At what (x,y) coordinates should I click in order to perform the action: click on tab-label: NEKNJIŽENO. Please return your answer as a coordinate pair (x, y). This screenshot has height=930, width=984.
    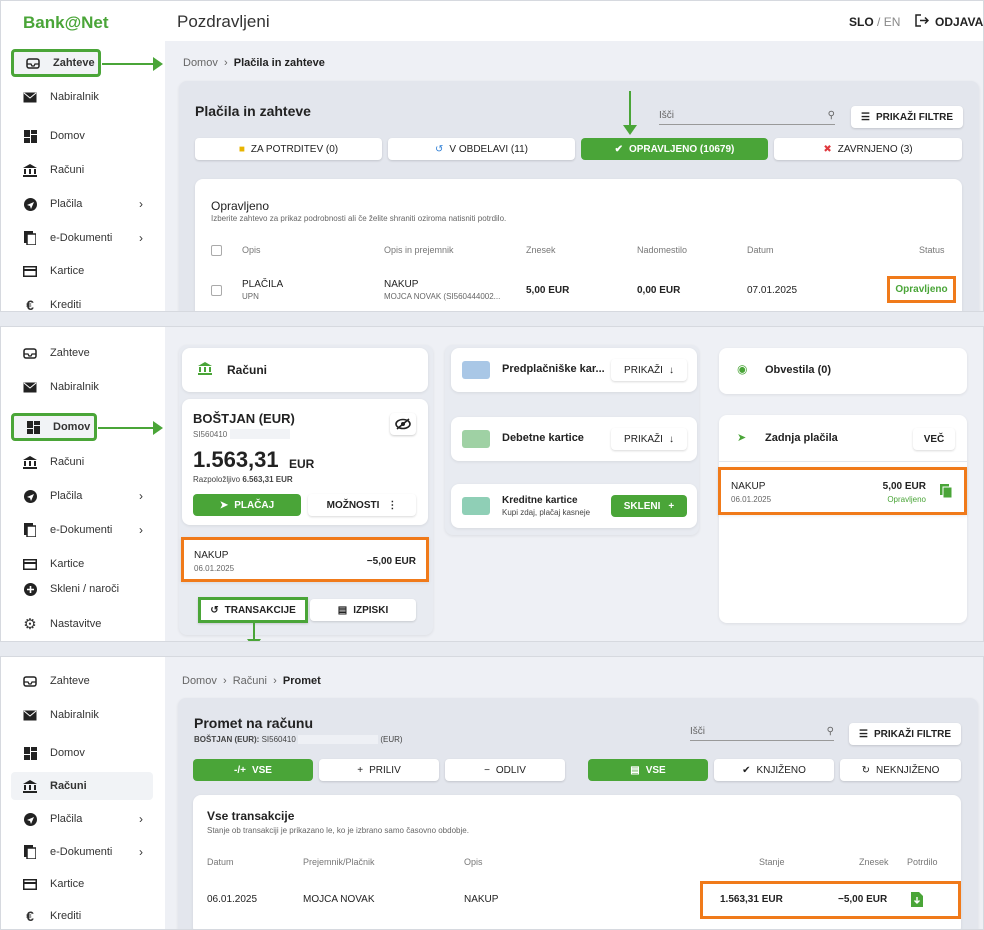
    Looking at the image, I should click on (908, 770).